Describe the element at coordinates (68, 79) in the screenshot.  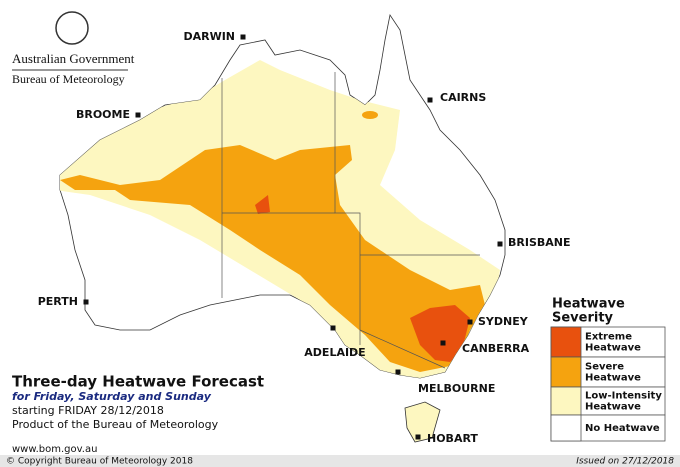
I see `agency-label: Bureau of Meteorology` at that location.